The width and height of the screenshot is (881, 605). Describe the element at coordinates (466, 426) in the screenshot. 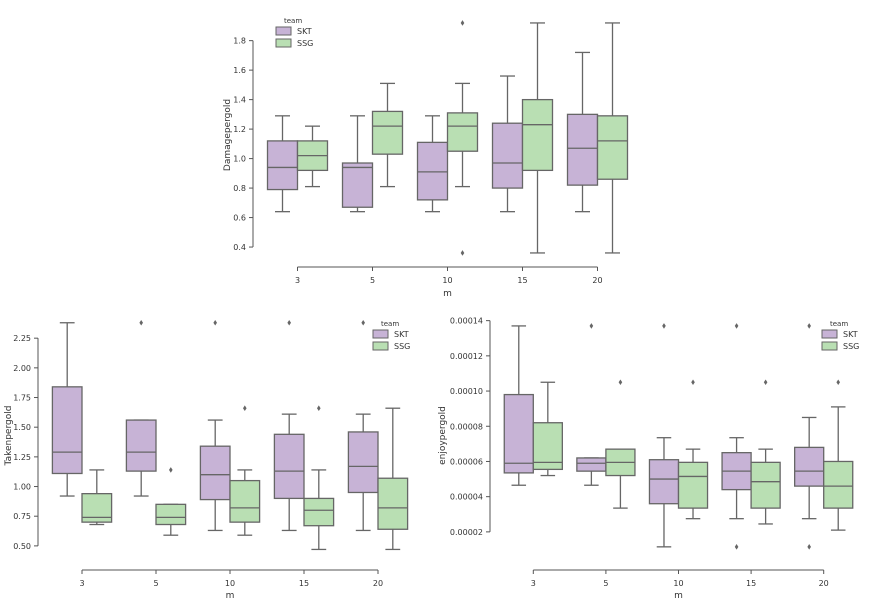

I see `y-tick-label: 0.00008` at that location.